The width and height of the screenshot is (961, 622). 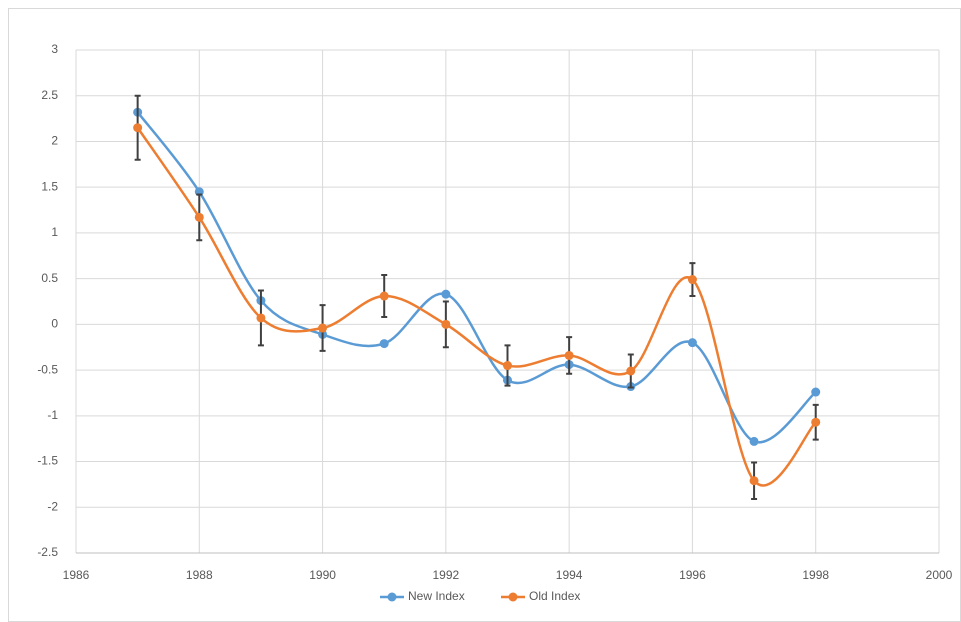 I want to click on y-tick-label: 0.5, so click(x=49, y=278).